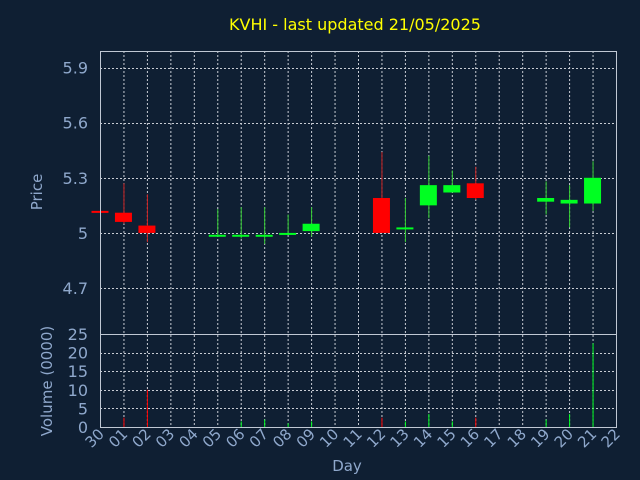  Describe the element at coordinates (235, 438) in the screenshot. I see `x-tick-label: 06` at that location.